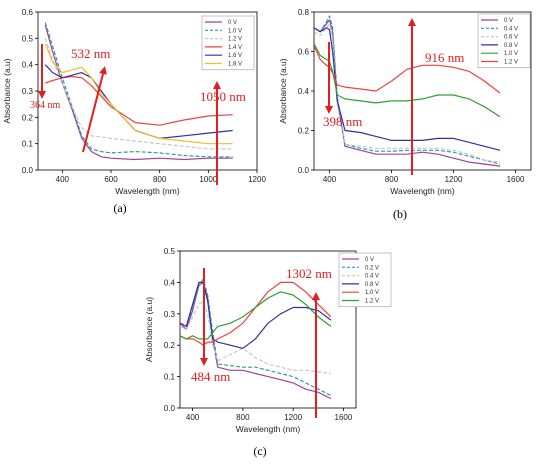  Describe the element at coordinates (147, 191) in the screenshot. I see `panel-0-x-axis-title: Wavelength (nm)` at that location.